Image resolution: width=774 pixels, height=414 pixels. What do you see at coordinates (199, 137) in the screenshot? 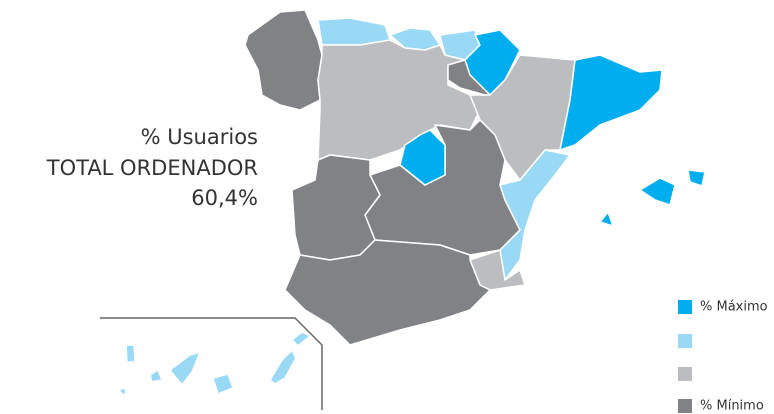
I see `title-line: % Usuarios` at bounding box center [199, 137].